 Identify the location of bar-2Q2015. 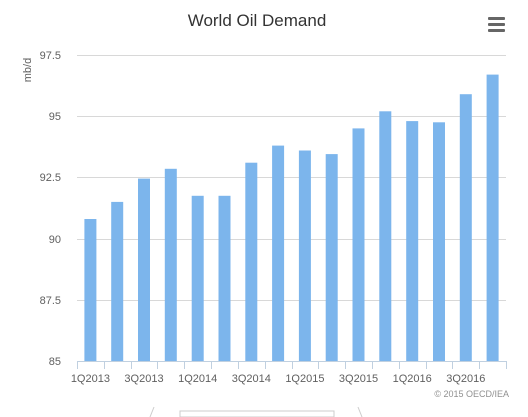
(331, 257).